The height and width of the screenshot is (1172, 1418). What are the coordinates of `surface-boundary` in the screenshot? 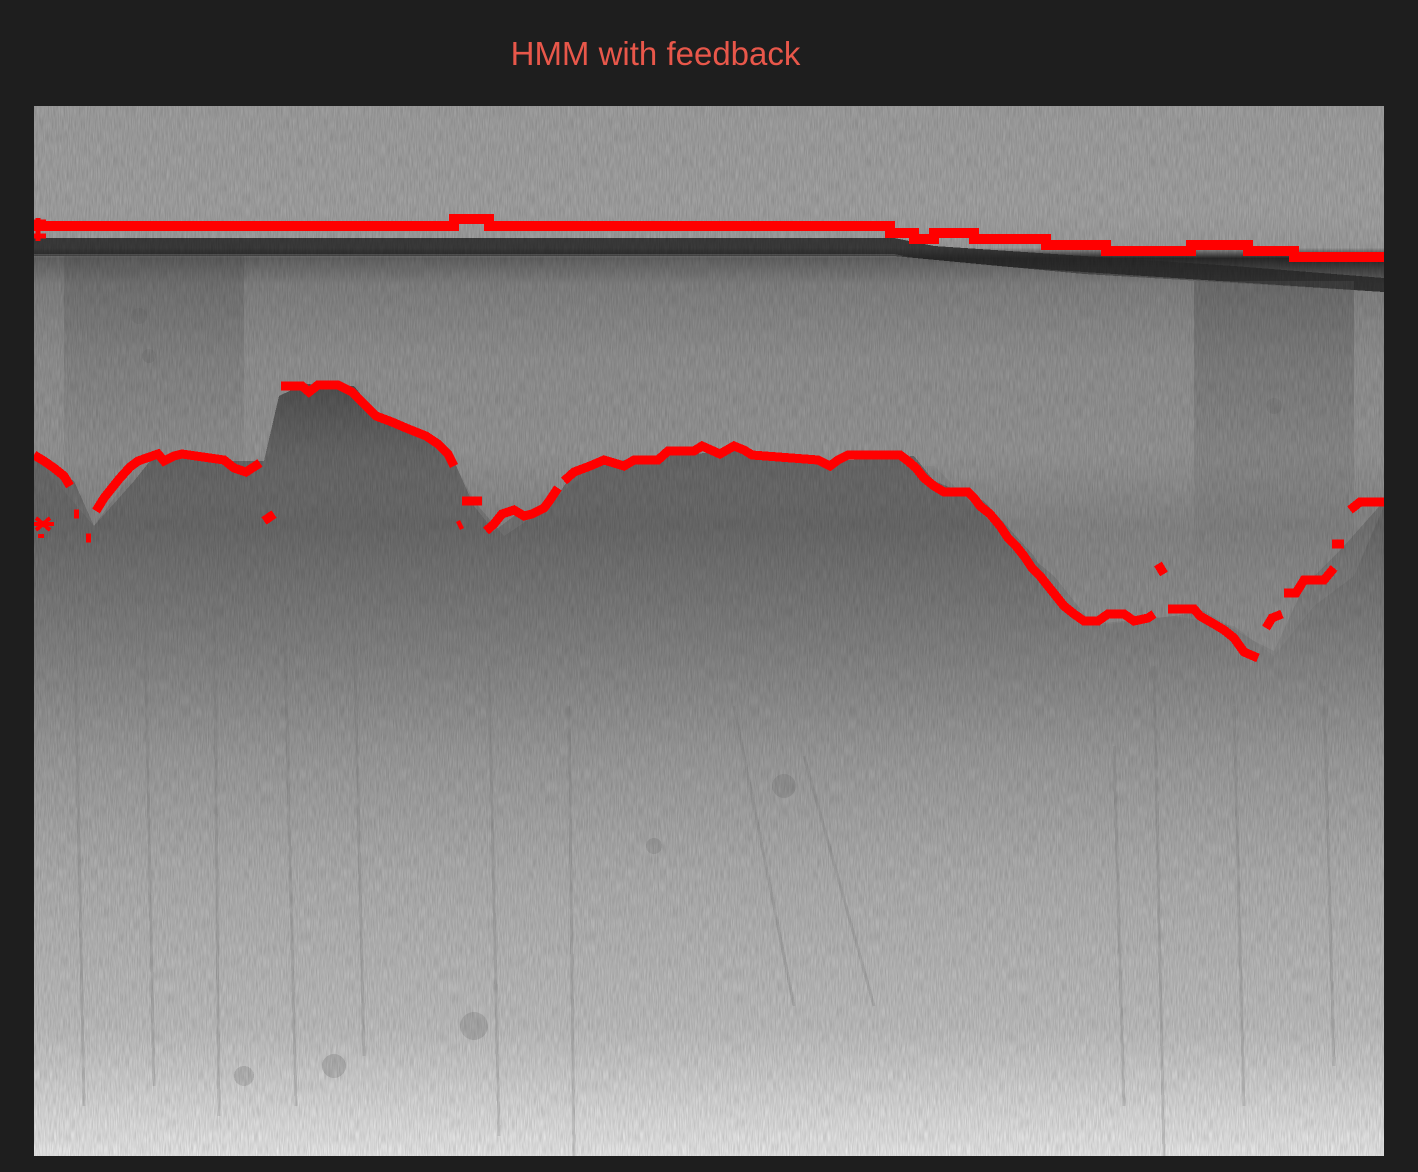 It's located at (709, 238).